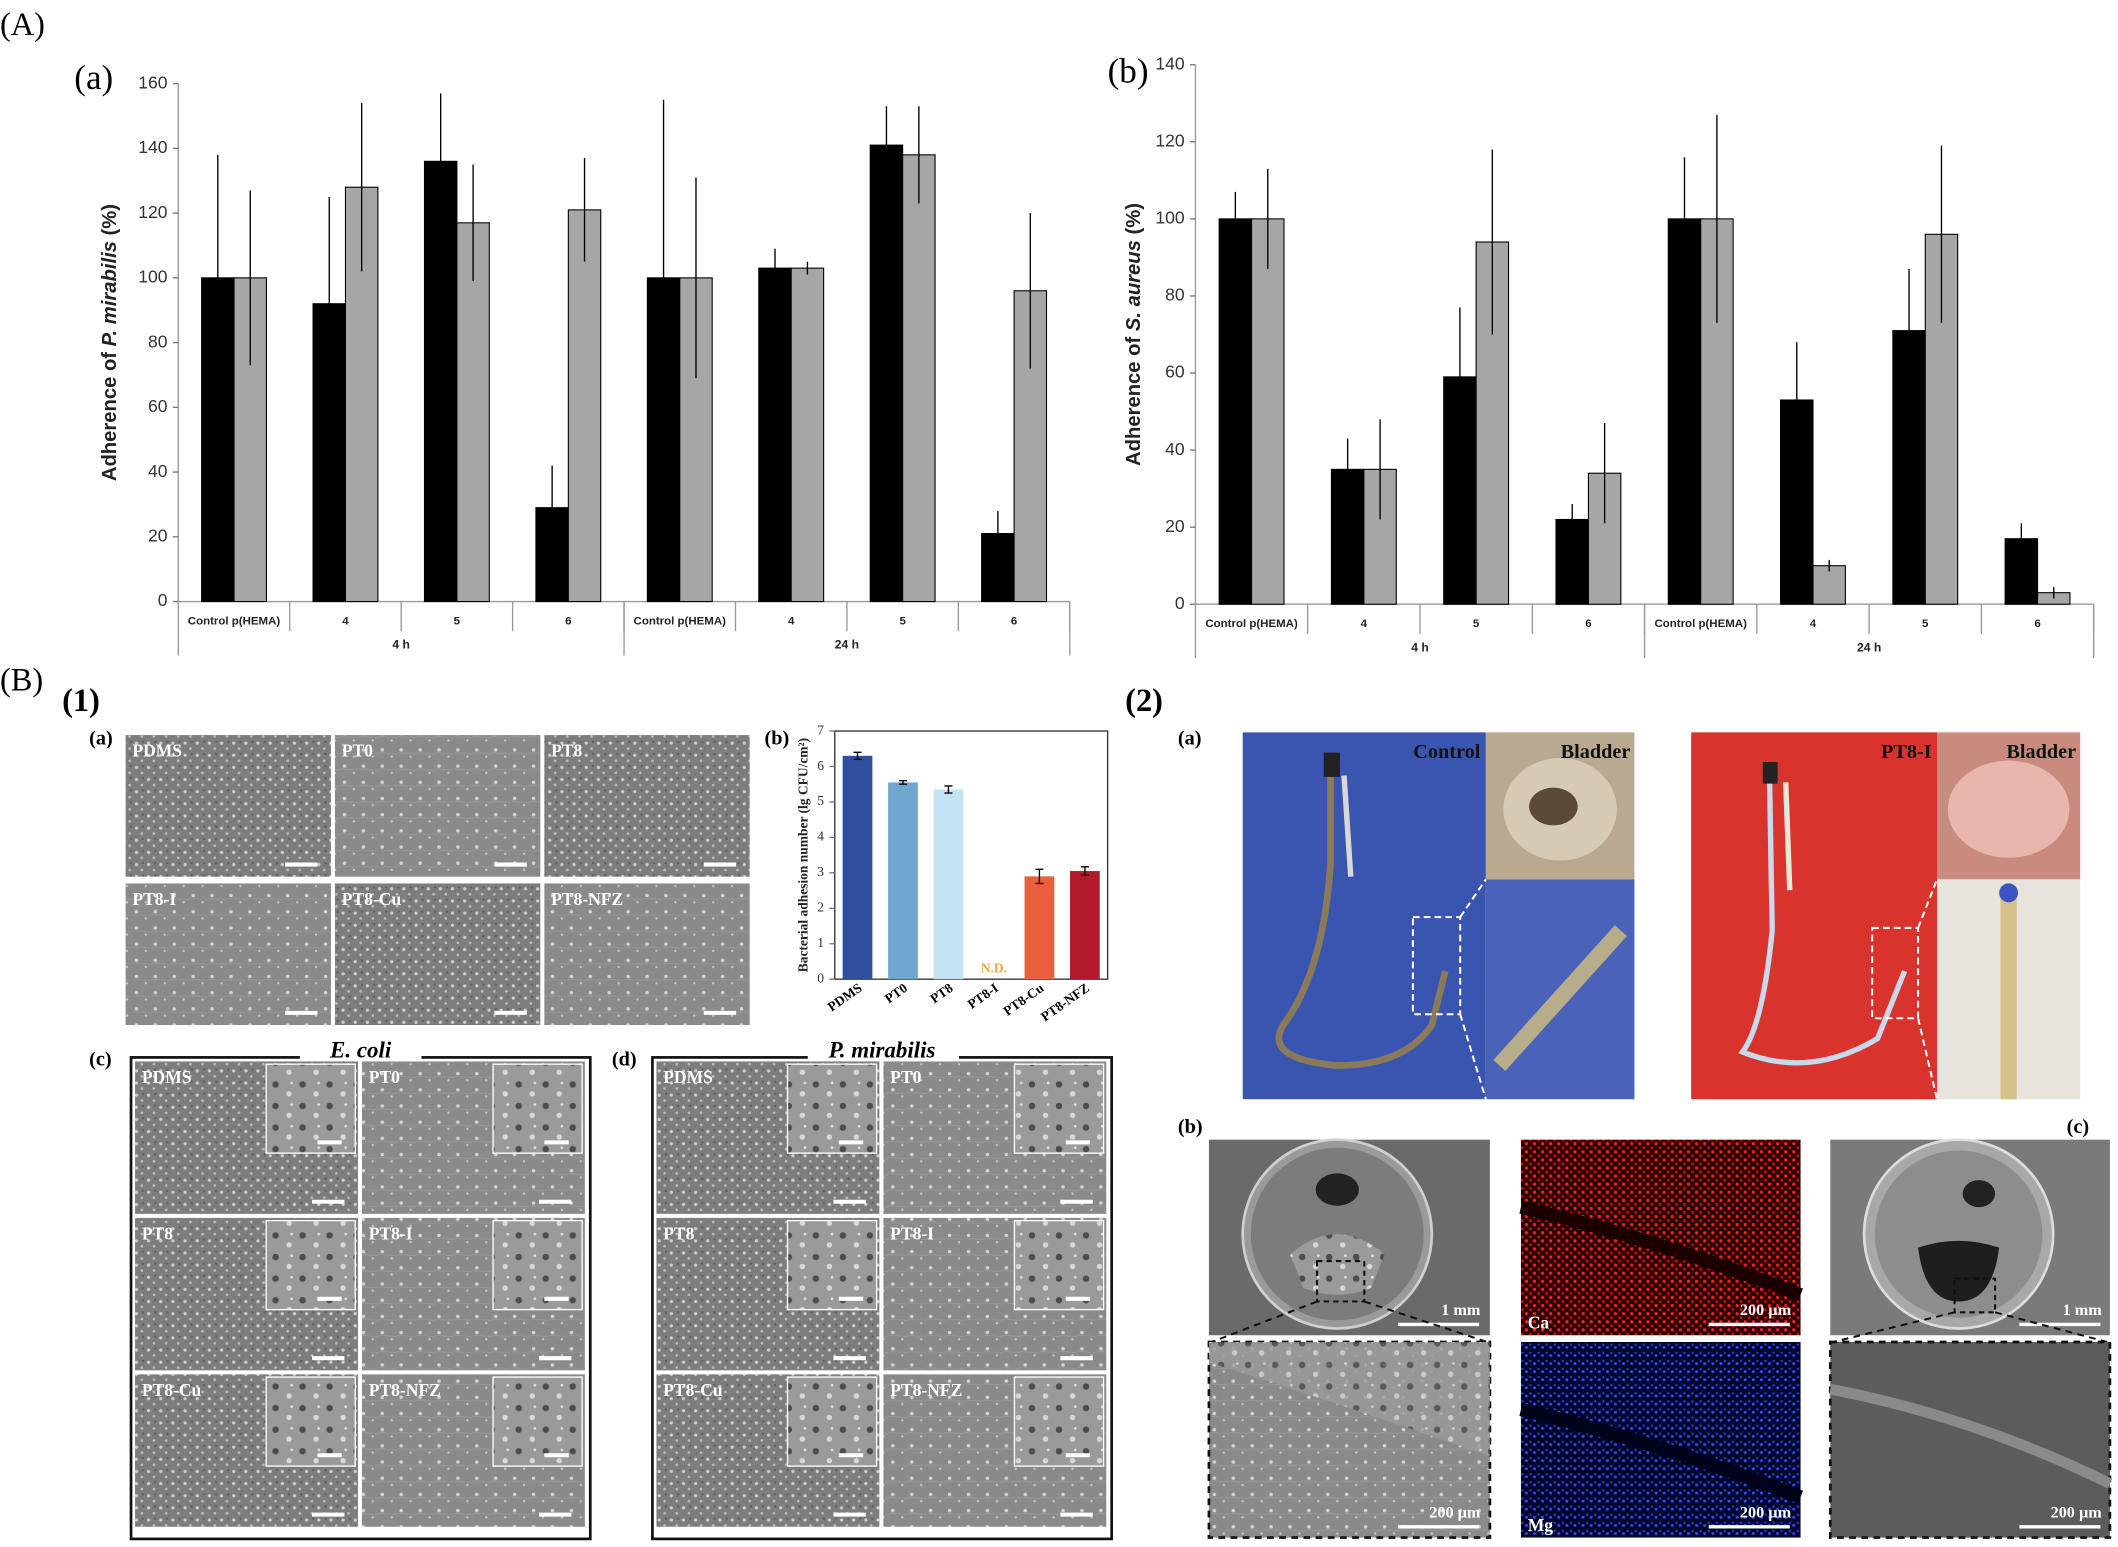 The width and height of the screenshot is (2118, 1547). Describe the element at coordinates (1447, 752) in the screenshot. I see `photo-label: Control` at that location.